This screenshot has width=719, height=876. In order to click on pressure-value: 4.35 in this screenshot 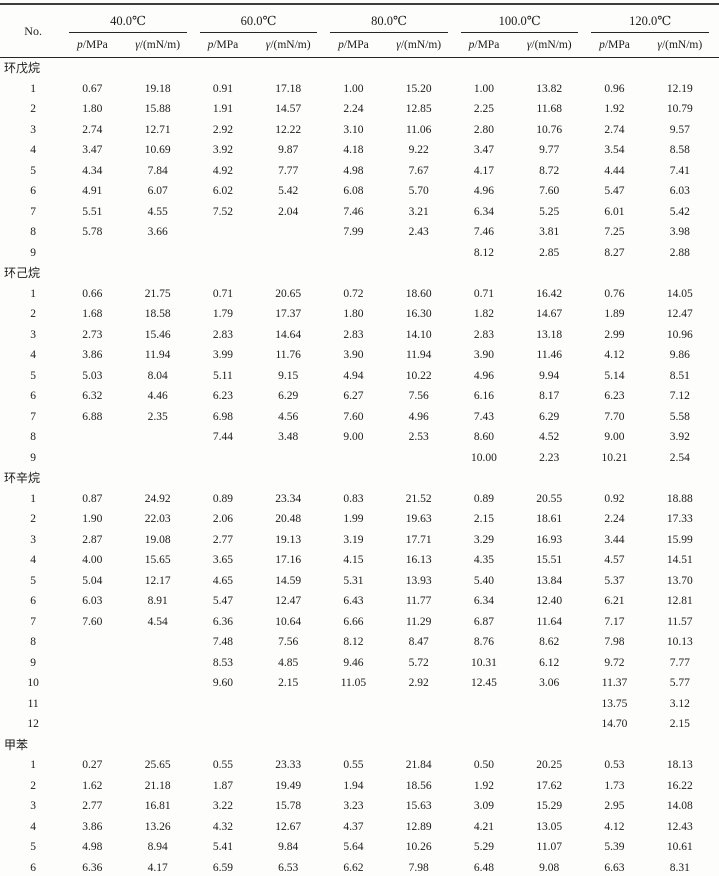, I will do `click(484, 560)`.